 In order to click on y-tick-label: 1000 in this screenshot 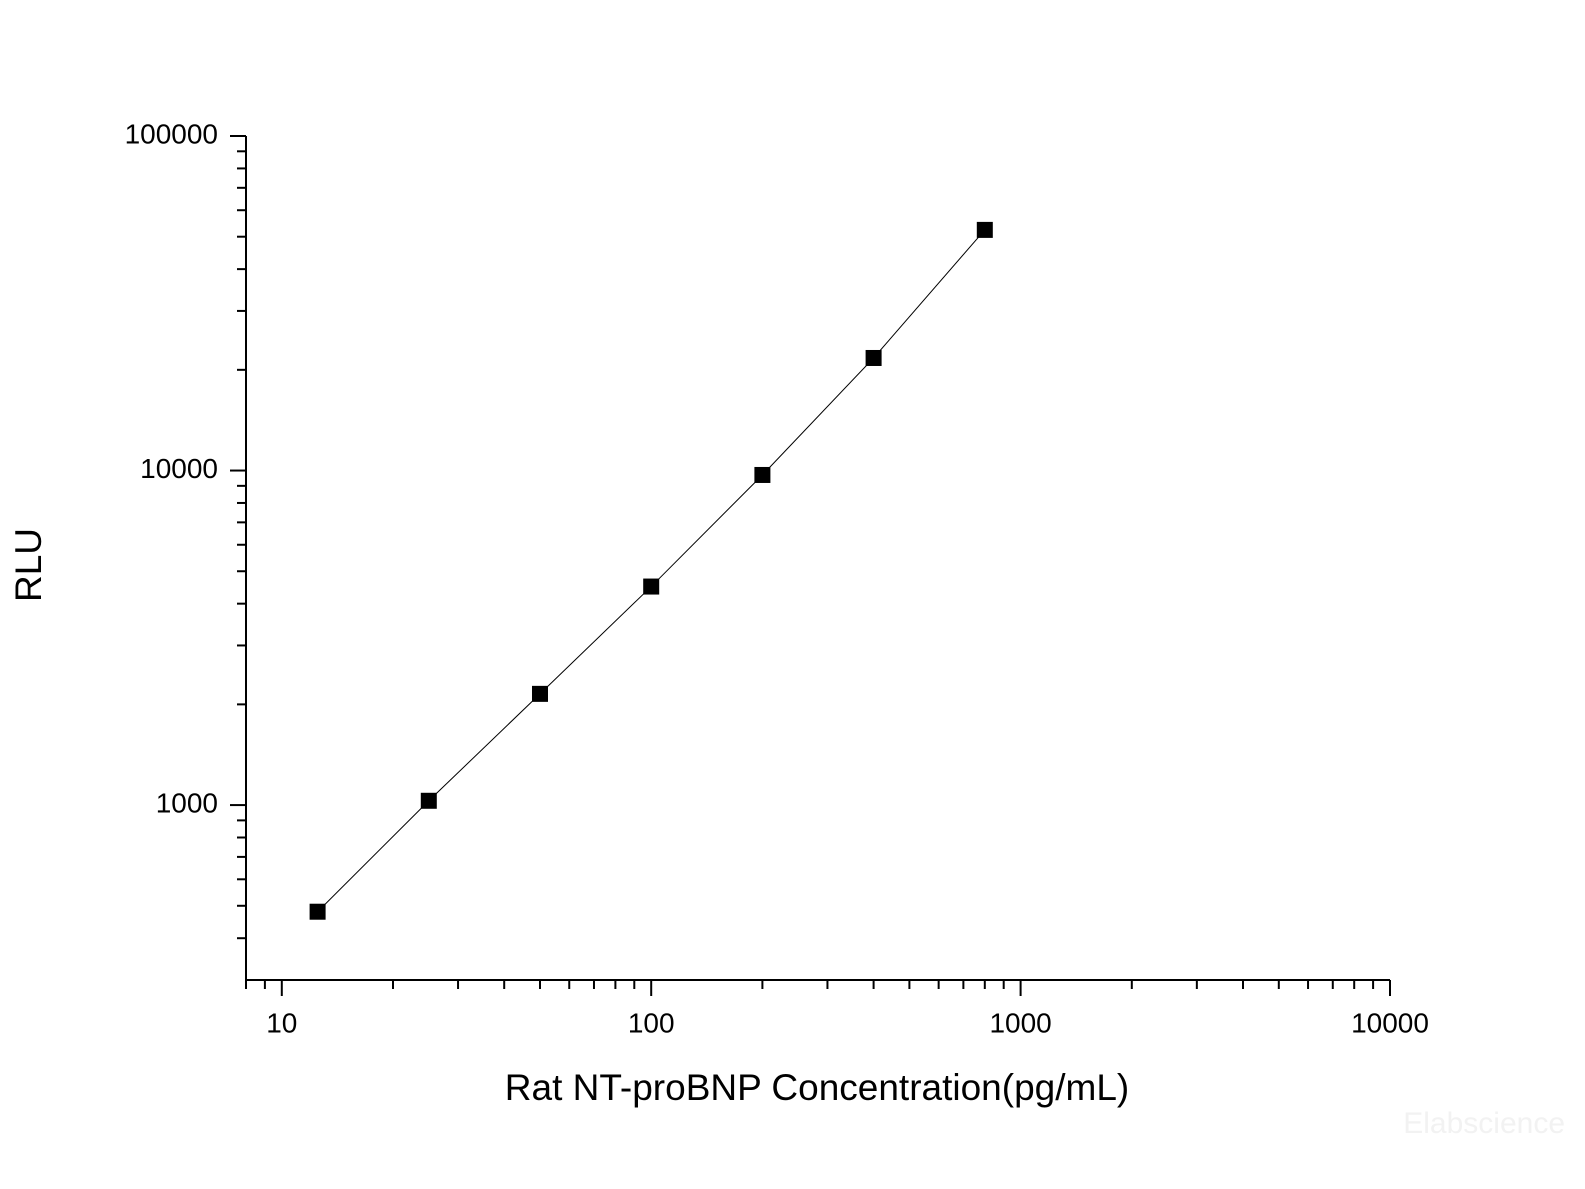, I will do `click(187, 802)`.